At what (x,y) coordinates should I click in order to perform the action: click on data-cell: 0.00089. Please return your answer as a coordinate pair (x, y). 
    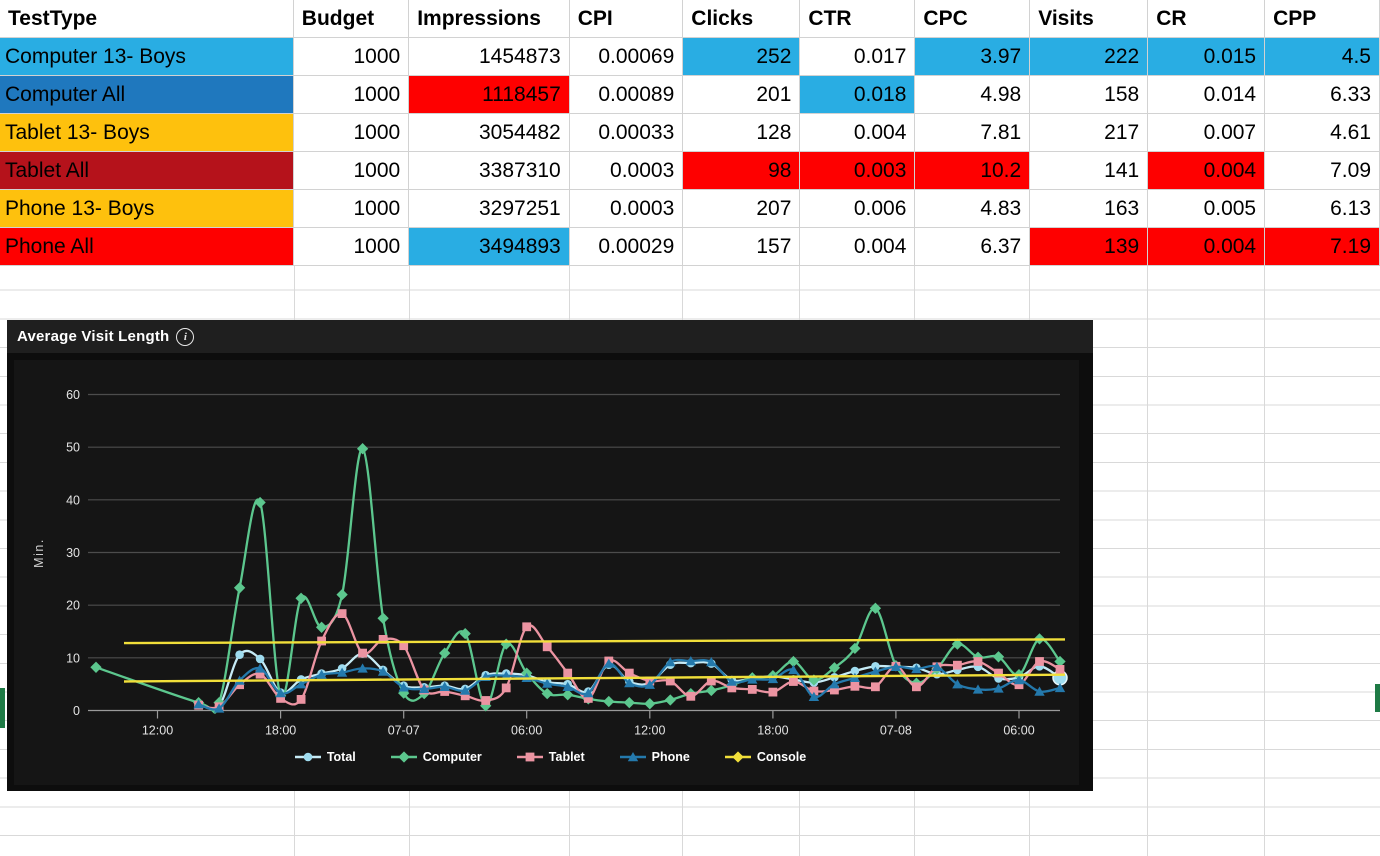
    Looking at the image, I should click on (626, 94).